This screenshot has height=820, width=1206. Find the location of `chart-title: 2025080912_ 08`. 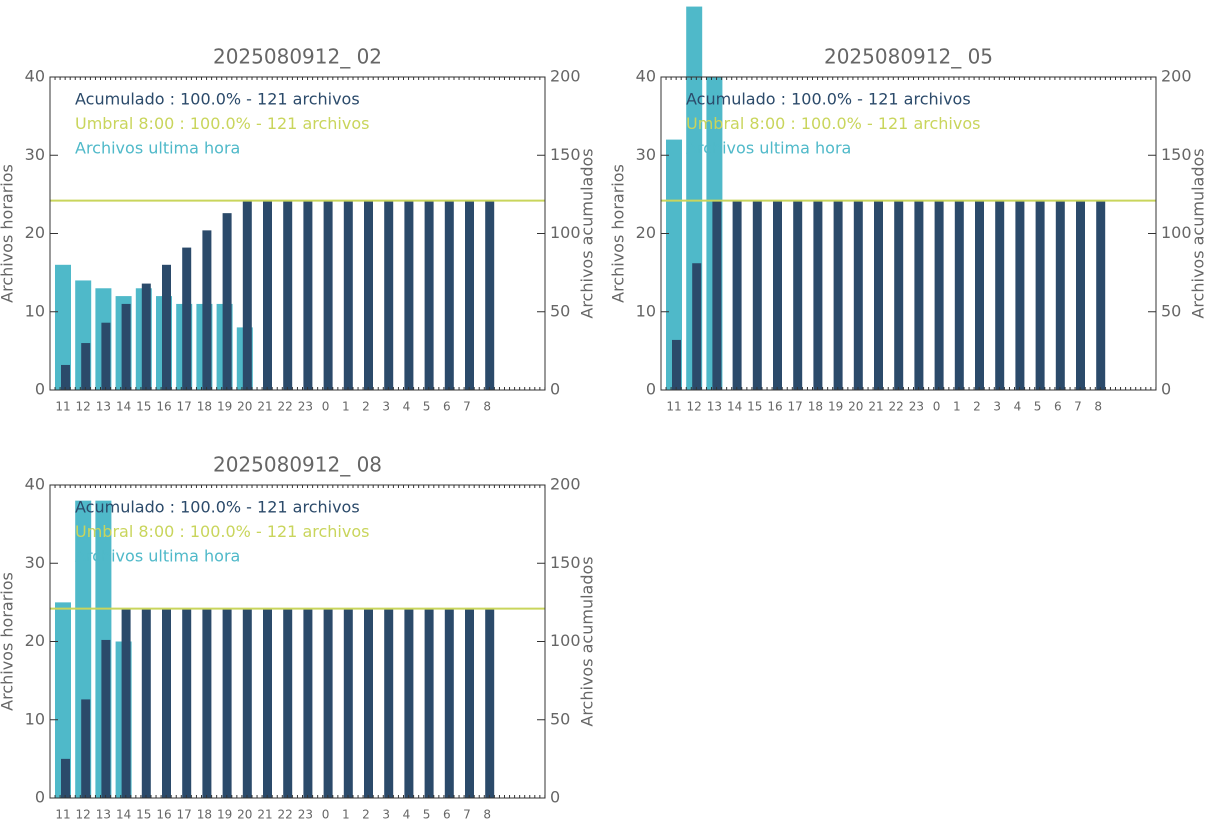

chart-title: 2025080912_ 08 is located at coordinates (297, 465).